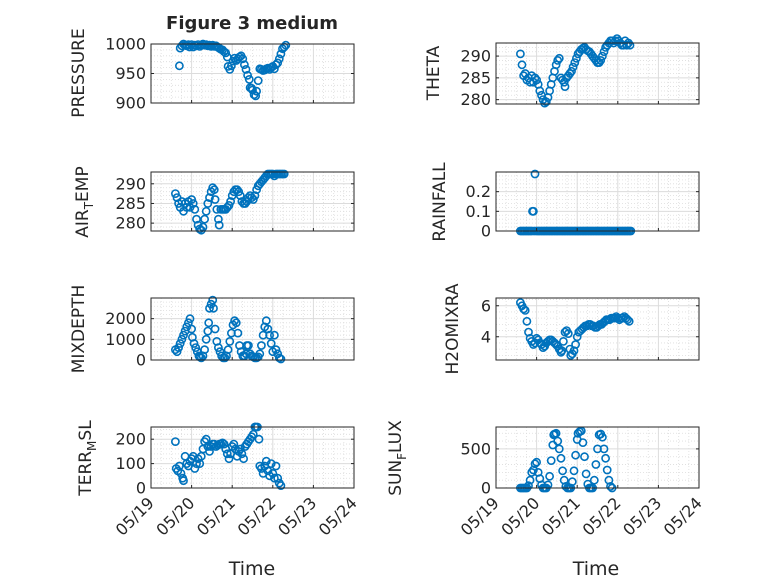 The image size is (778, 583). Describe the element at coordinates (252, 457) in the screenshot. I see `axes-box-terr-msl` at that location.